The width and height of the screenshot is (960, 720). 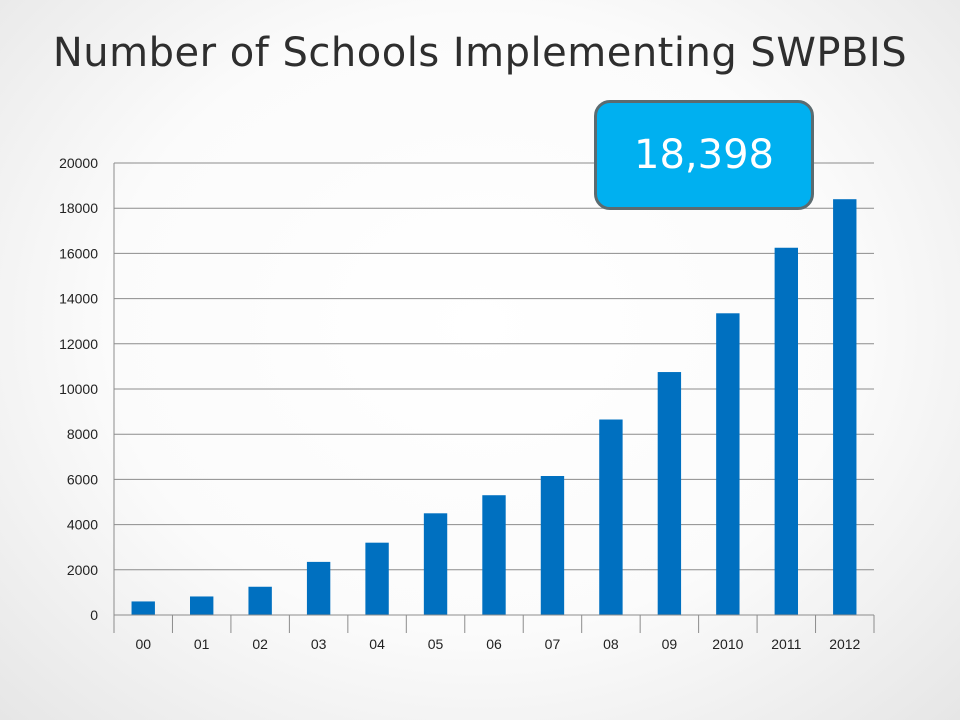 I want to click on x-tick-label: 2012, so click(x=844, y=644).